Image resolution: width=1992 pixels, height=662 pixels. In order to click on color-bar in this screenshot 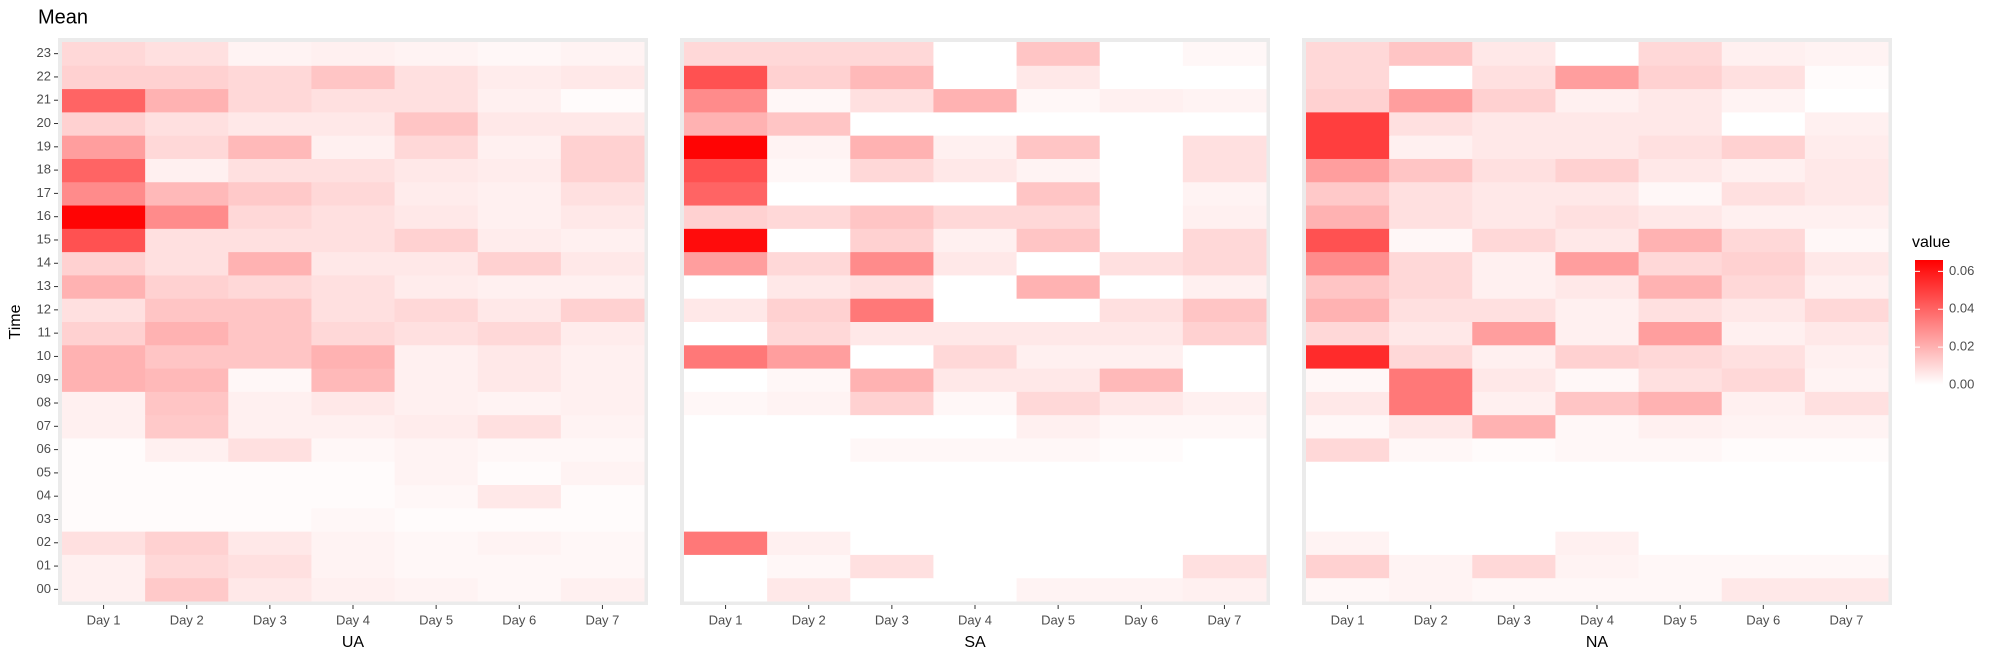, I will do `click(1929, 322)`.